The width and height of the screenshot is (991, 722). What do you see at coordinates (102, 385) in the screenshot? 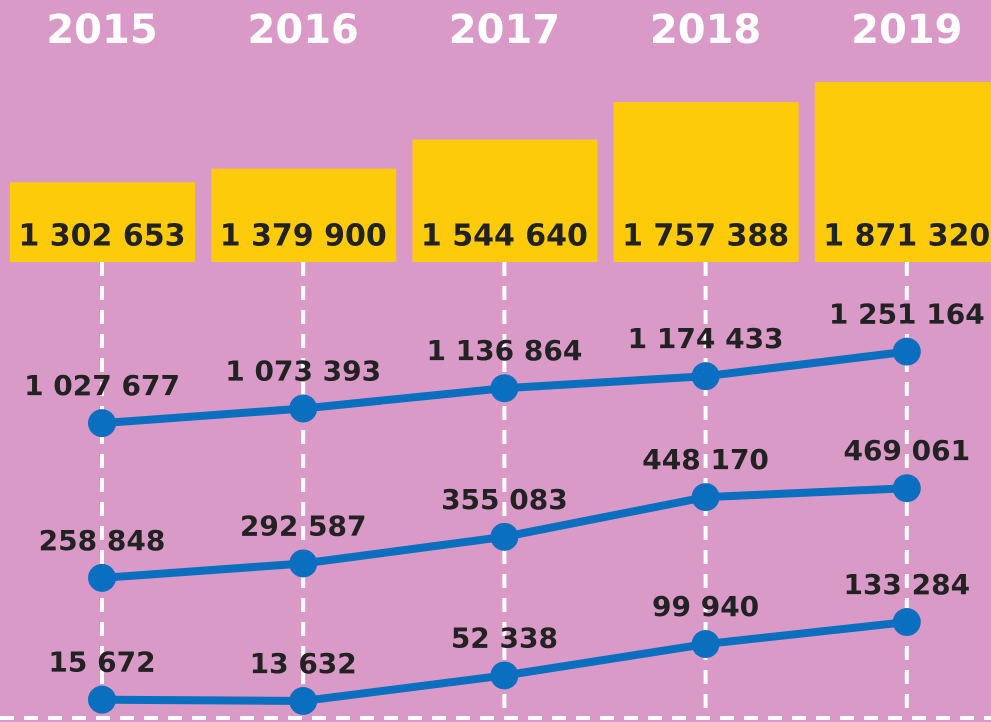
I see `point-label: 1 027 677` at bounding box center [102, 385].